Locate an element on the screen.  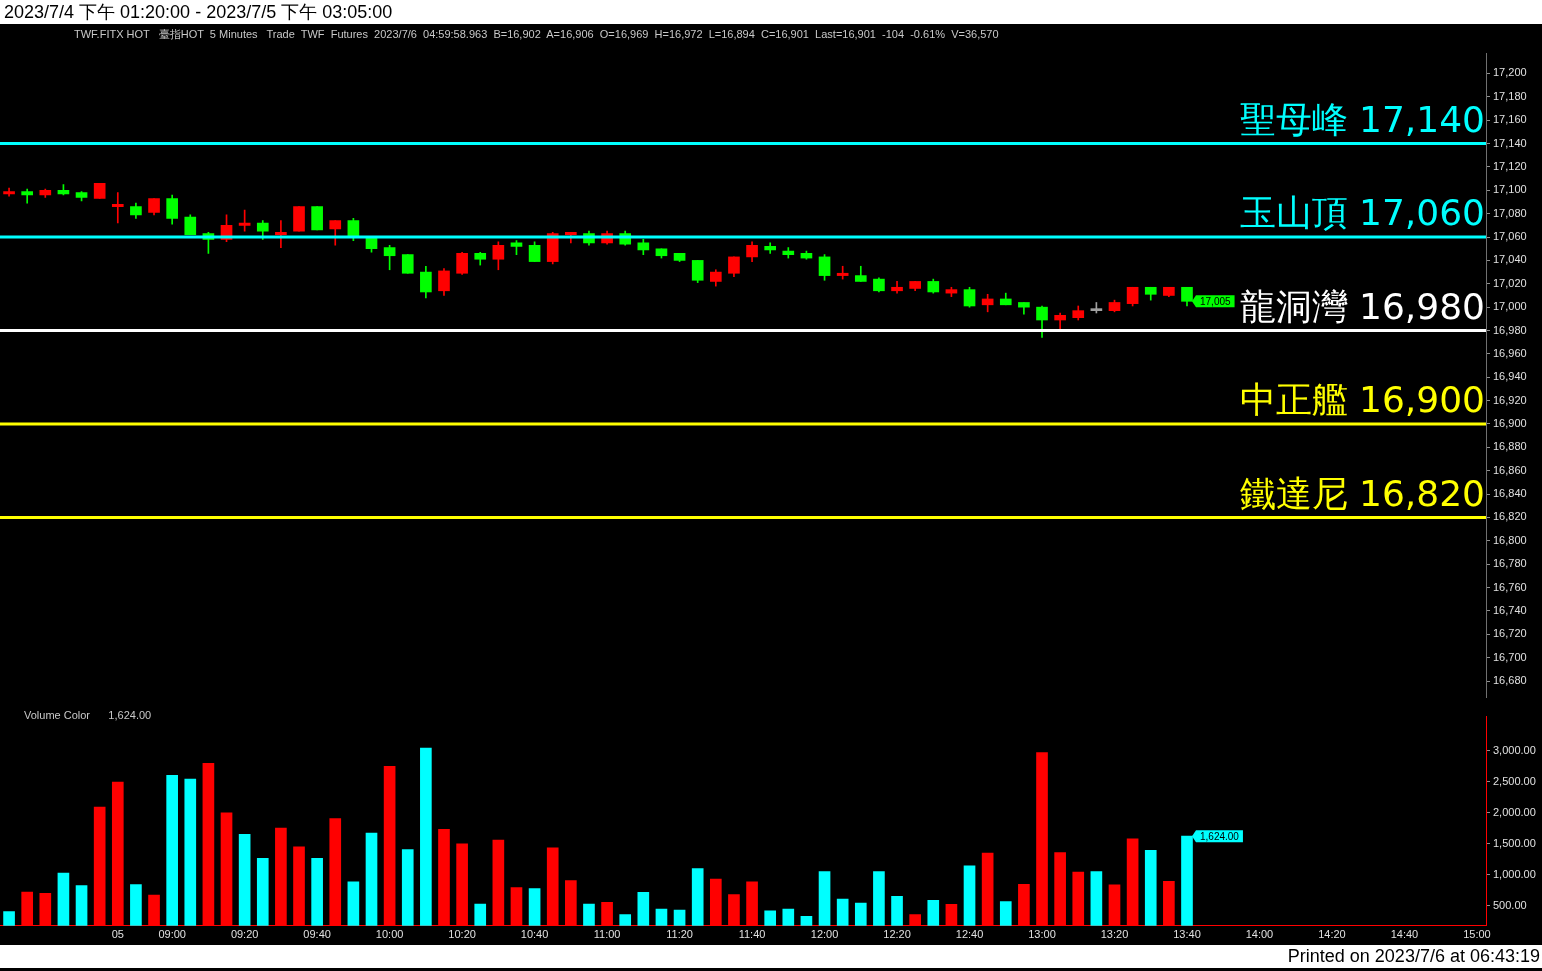
text: Printed on 2023/7/6 at 06:43:19 is located at coordinates (771, 956).